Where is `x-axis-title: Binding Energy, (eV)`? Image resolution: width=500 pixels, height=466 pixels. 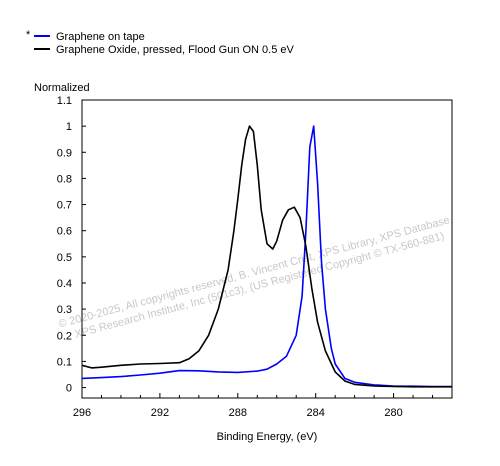 x-axis-title: Binding Energy, (eV) is located at coordinates (267, 437).